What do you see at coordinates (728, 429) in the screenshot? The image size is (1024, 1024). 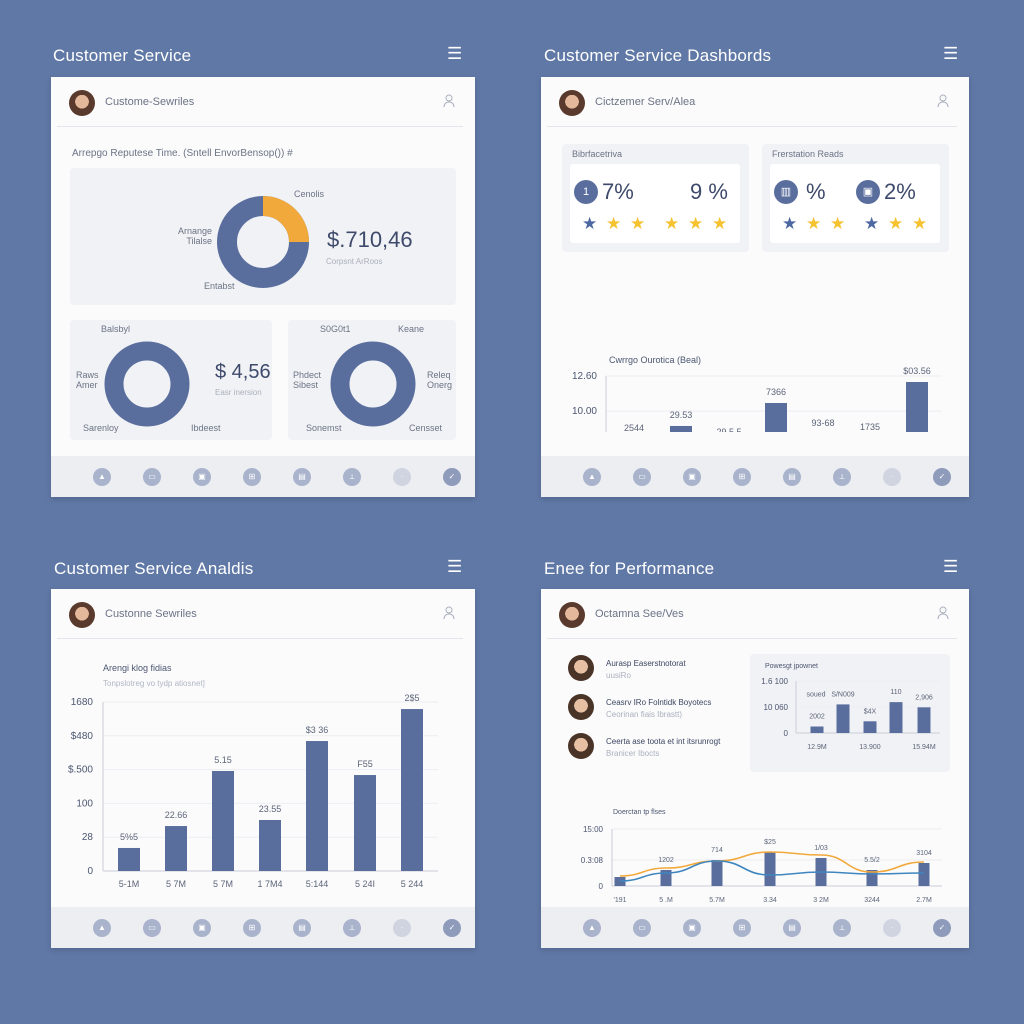 I see `bar-value-label: 29.5.5` at bounding box center [728, 429].